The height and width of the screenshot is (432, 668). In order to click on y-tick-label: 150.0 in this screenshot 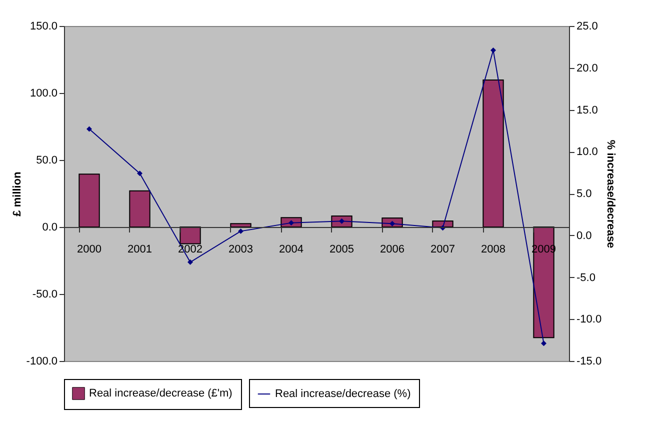, I will do `click(44, 26)`.